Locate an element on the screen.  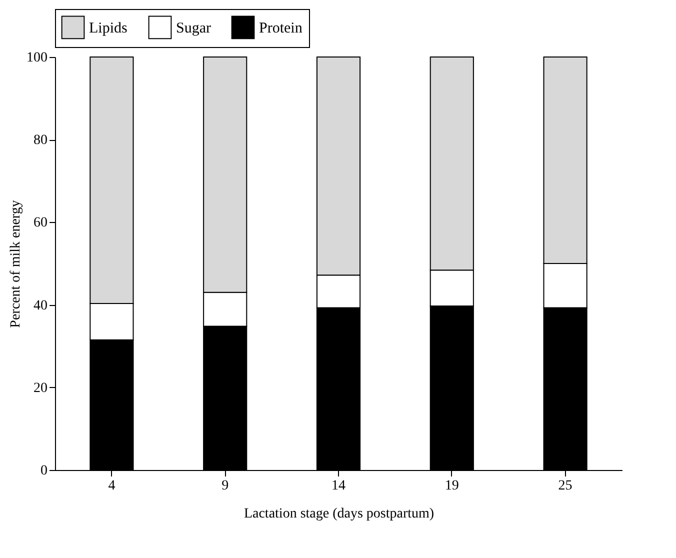
x-tick-label: 4 is located at coordinates (112, 486).